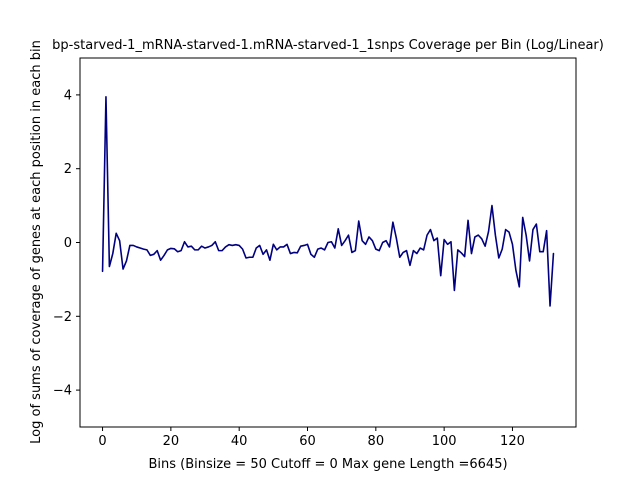 This screenshot has width=640, height=480. Describe the element at coordinates (239, 441) in the screenshot. I see `x-tick-label: 40` at that location.